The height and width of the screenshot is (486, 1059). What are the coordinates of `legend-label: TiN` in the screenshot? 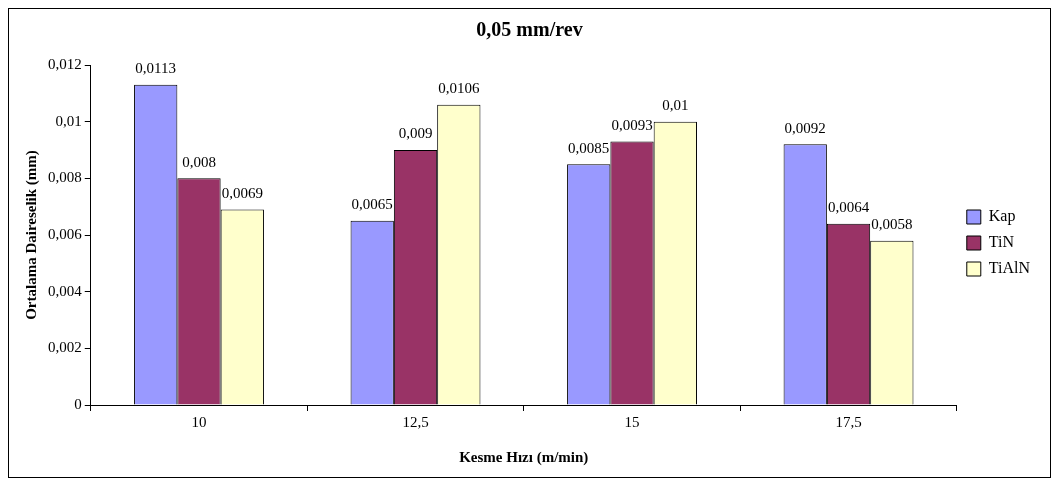 It's located at (1001, 242).